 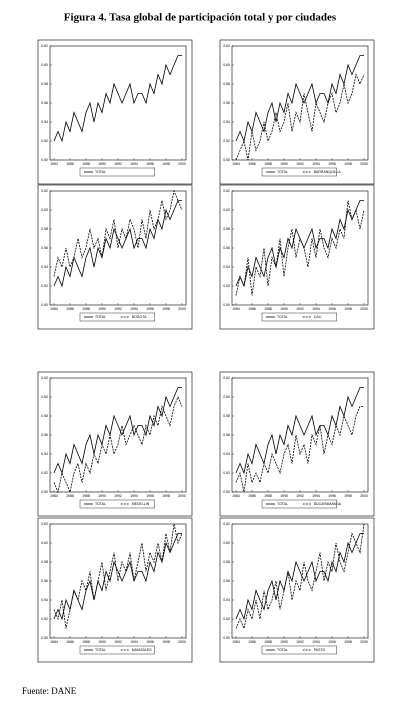 I want to click on legend-label: MANIZALES, so click(x=142, y=650).